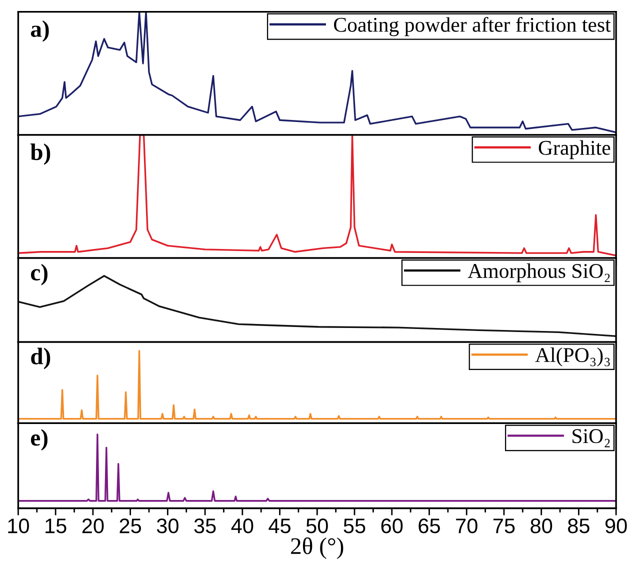 This screenshot has width=628, height=561. I want to click on annotation: e), so click(39, 440).